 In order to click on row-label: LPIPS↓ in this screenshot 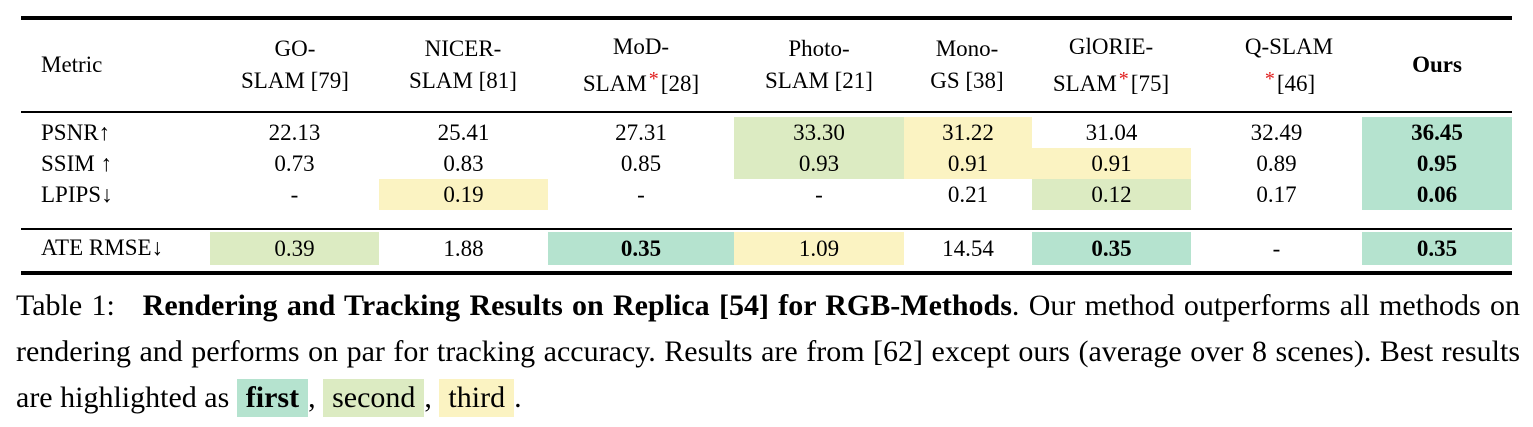, I will do `click(77, 194)`.